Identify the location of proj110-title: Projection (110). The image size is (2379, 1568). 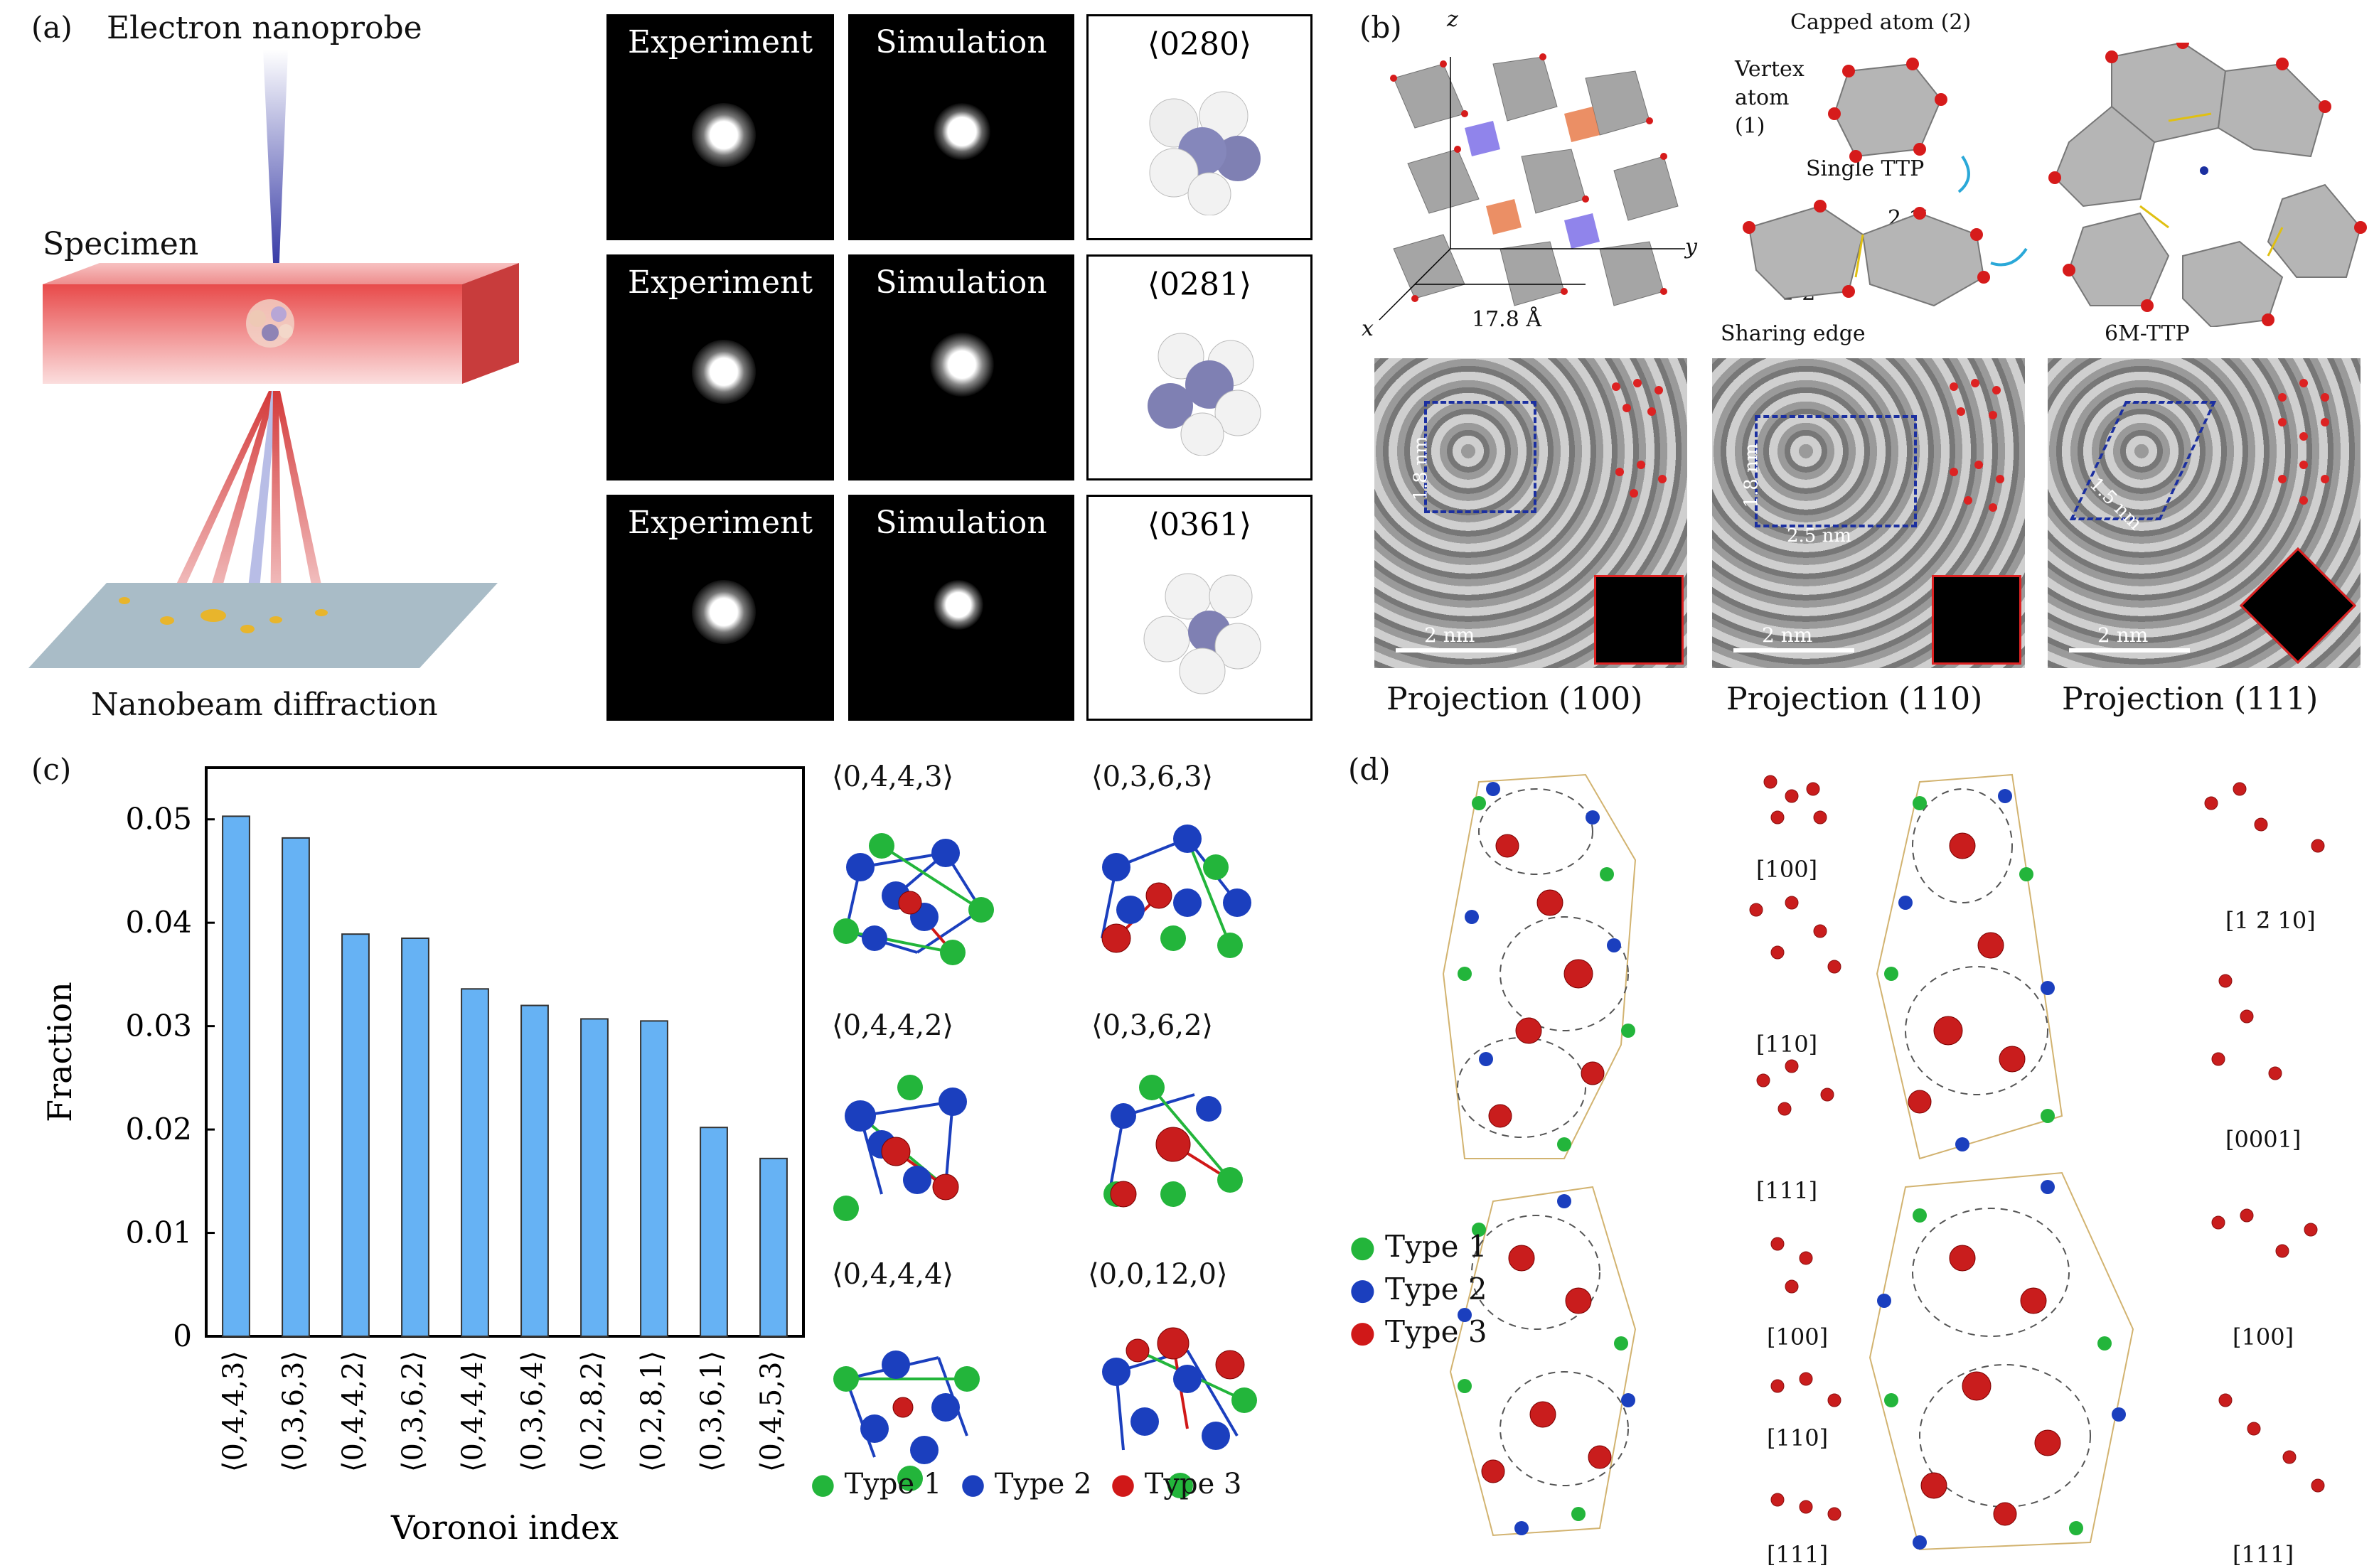
(1854, 699).